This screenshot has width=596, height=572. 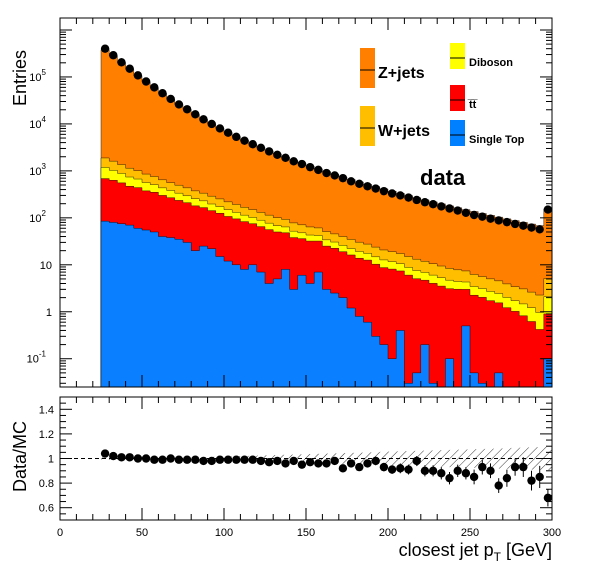 What do you see at coordinates (142, 533) in the screenshot?
I see `x-tick-label: 50` at bounding box center [142, 533].